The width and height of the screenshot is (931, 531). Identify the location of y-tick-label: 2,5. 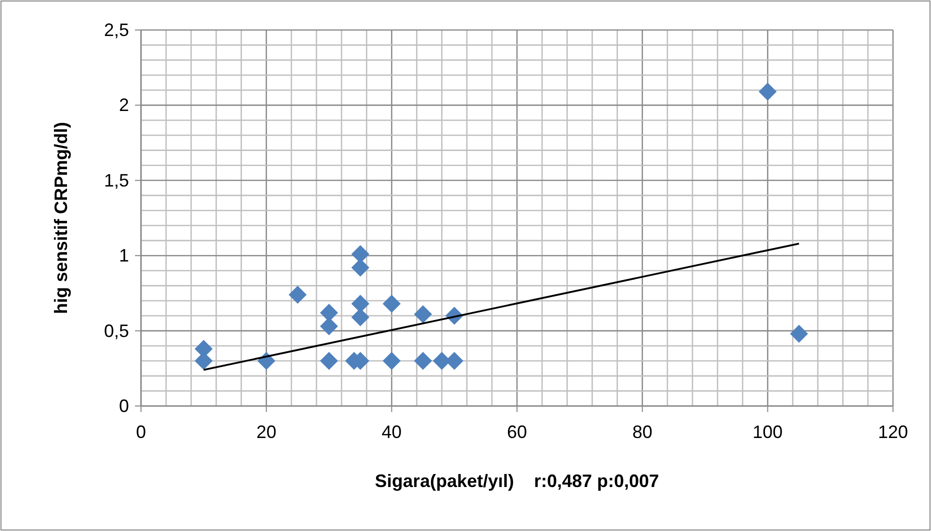
(116, 30).